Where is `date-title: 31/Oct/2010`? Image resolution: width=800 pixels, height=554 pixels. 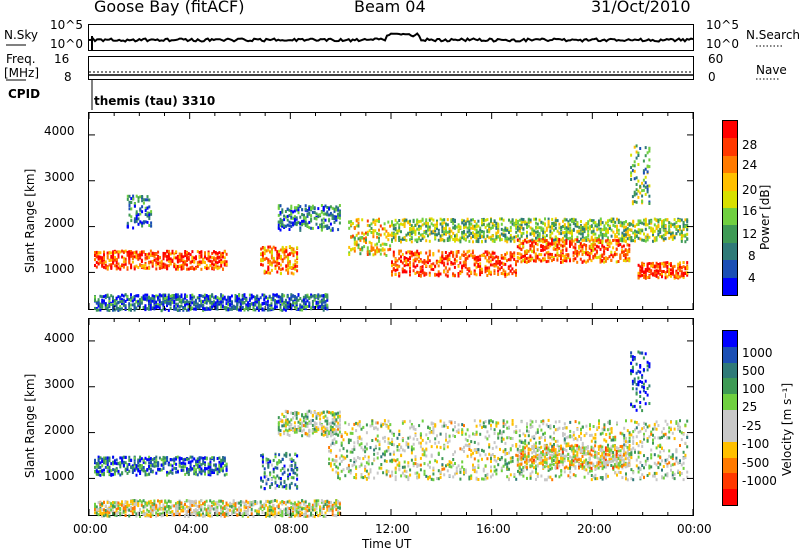
date-title: 31/Oct/2010 is located at coordinates (641, 8).